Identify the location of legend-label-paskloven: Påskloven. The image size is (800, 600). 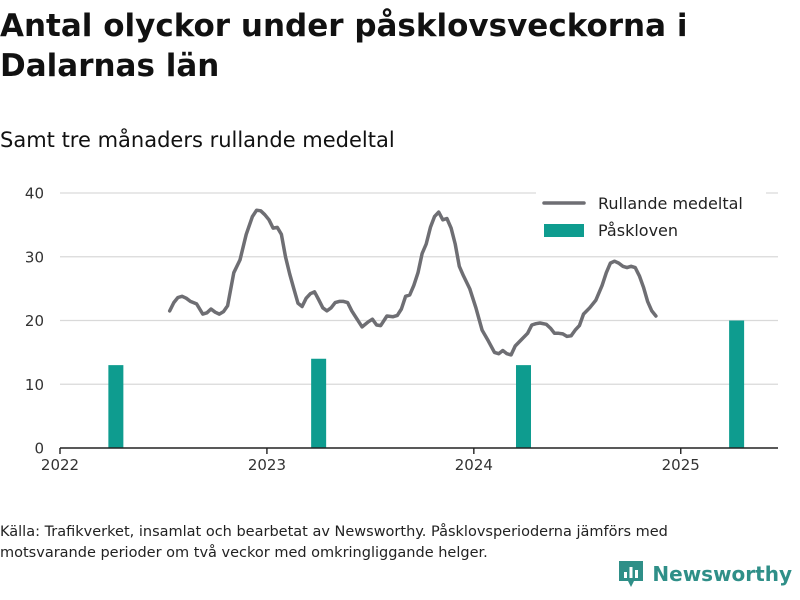
(638, 230).